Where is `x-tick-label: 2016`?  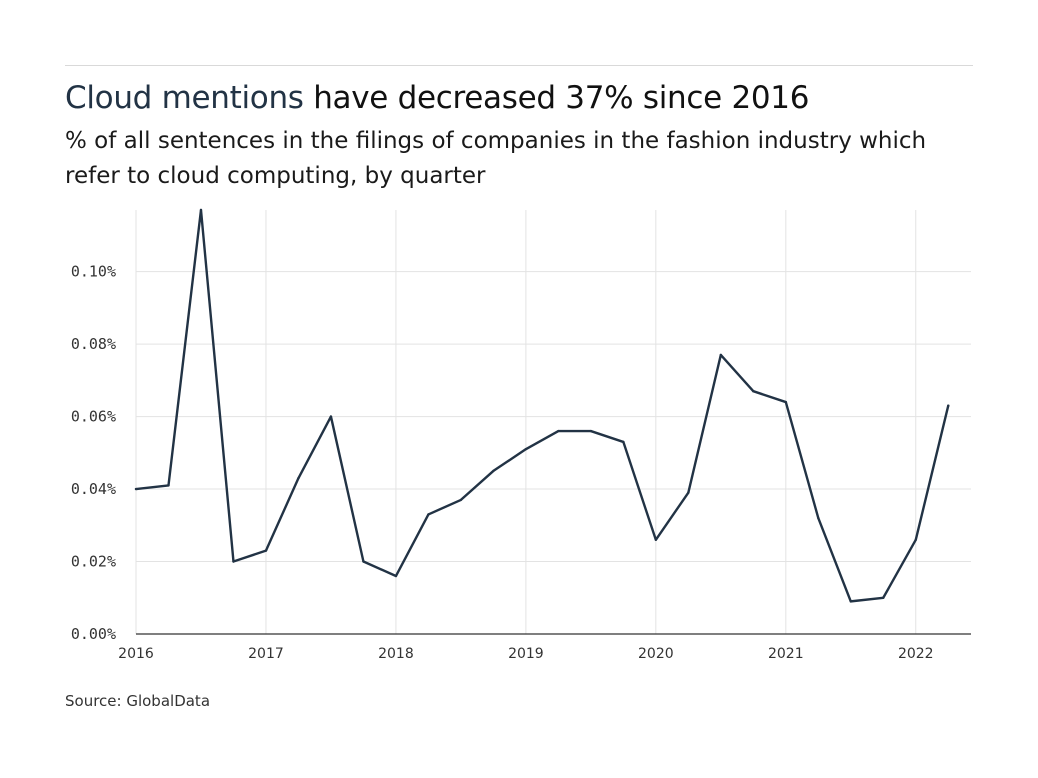
x-tick-label: 2016 is located at coordinates (136, 654).